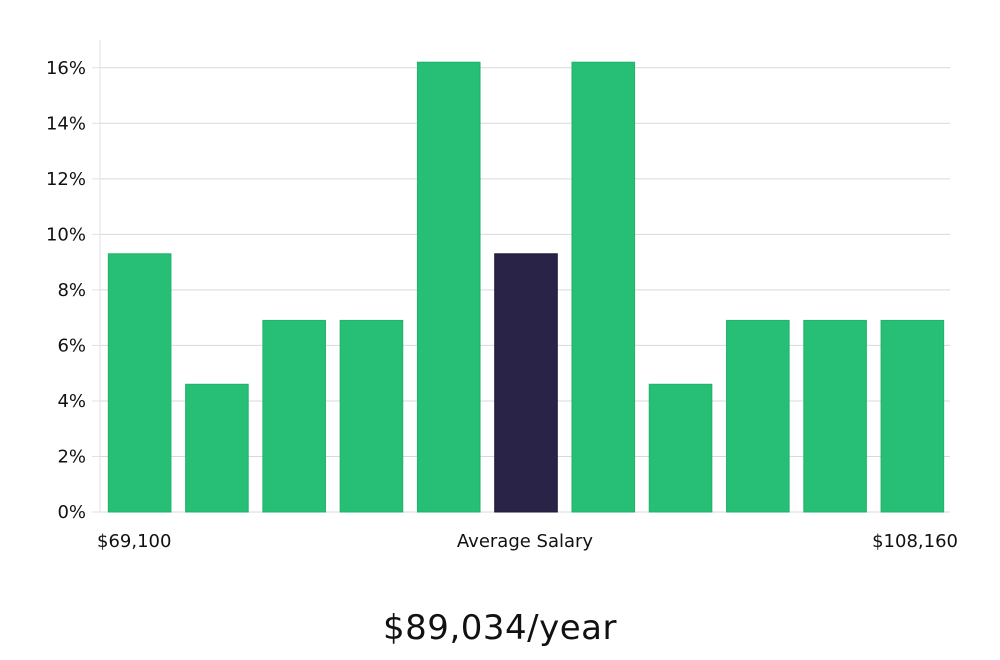 The image size is (1000, 660). What do you see at coordinates (66, 68) in the screenshot?
I see `y-tick-label: 16%` at bounding box center [66, 68].